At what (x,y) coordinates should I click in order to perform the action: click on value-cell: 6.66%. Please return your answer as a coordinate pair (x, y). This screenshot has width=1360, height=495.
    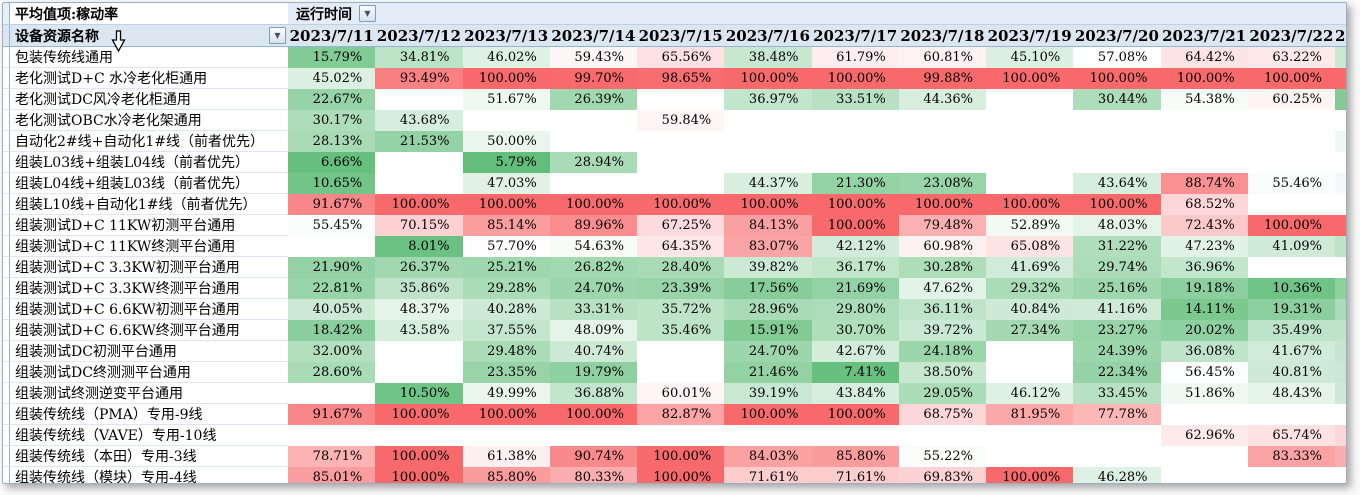
    Looking at the image, I should click on (332, 162).